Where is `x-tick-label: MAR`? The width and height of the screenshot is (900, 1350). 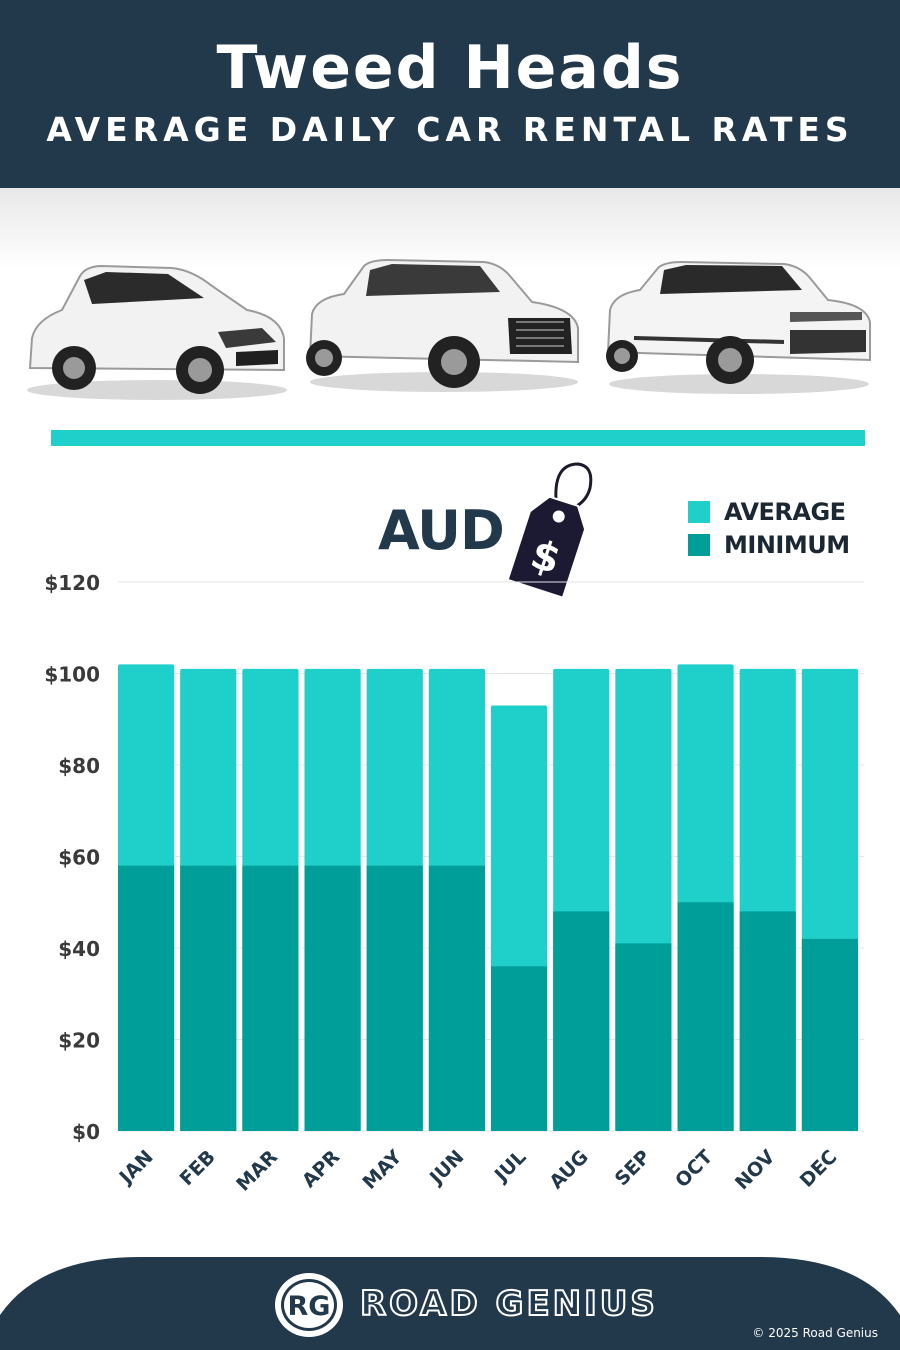 x-tick-label: MAR is located at coordinates (257, 1171).